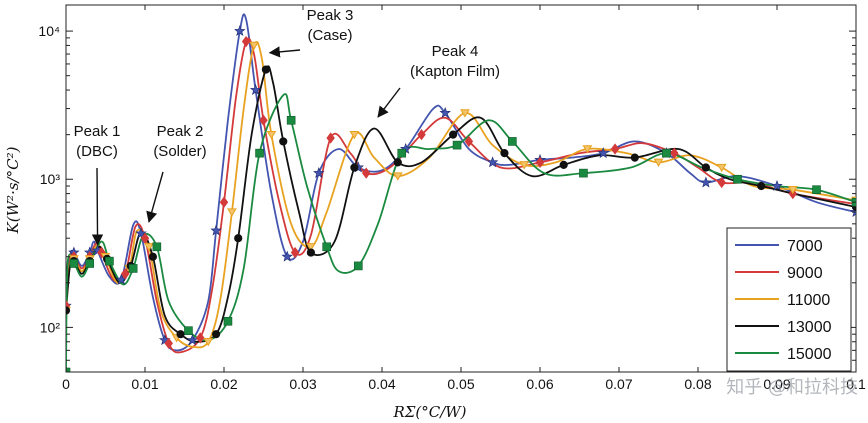  Describe the element at coordinates (776, 384) in the screenshot. I see `x-tick-label: 0.09` at that location.